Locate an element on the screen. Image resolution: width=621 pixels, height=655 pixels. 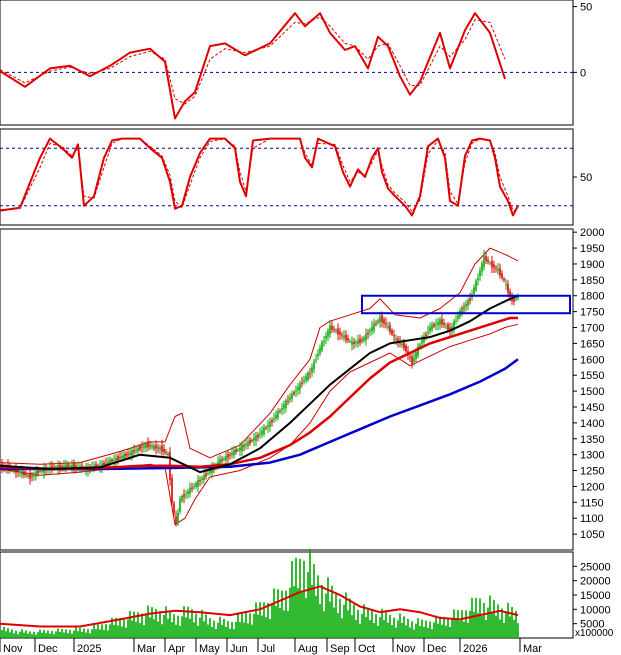
volume-ma-line is located at coordinates (259, 606).